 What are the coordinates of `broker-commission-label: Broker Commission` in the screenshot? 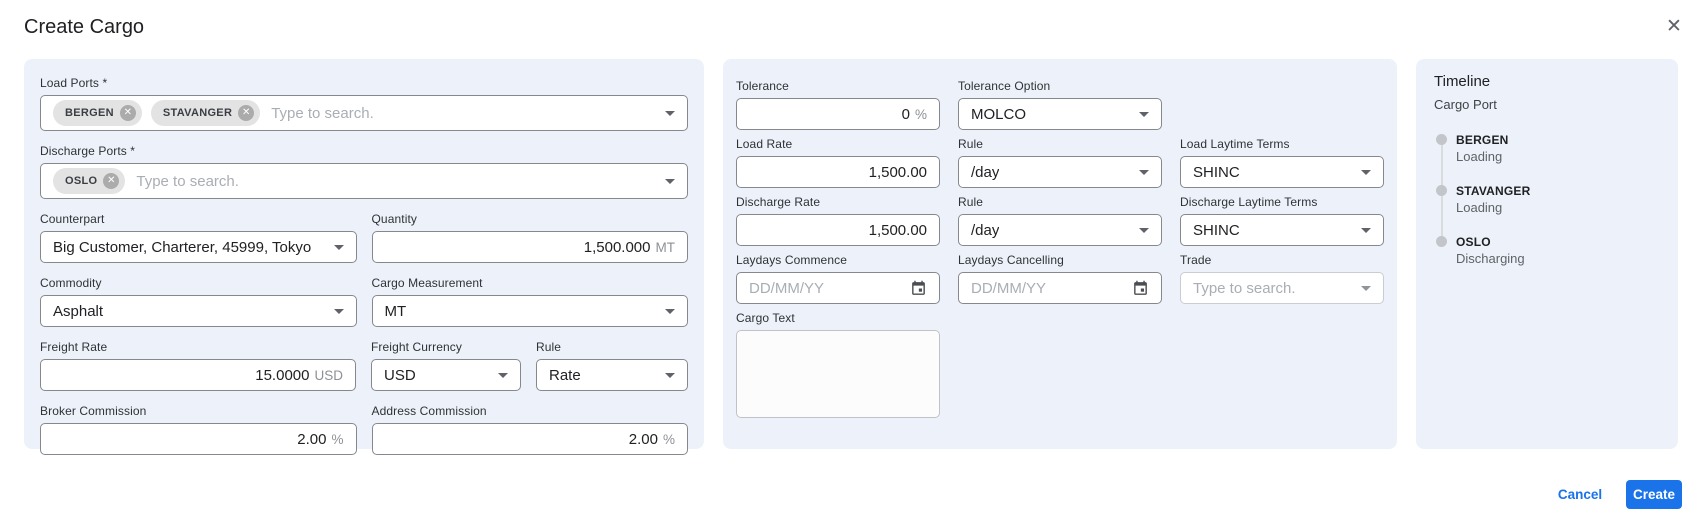 It's located at (93, 411).